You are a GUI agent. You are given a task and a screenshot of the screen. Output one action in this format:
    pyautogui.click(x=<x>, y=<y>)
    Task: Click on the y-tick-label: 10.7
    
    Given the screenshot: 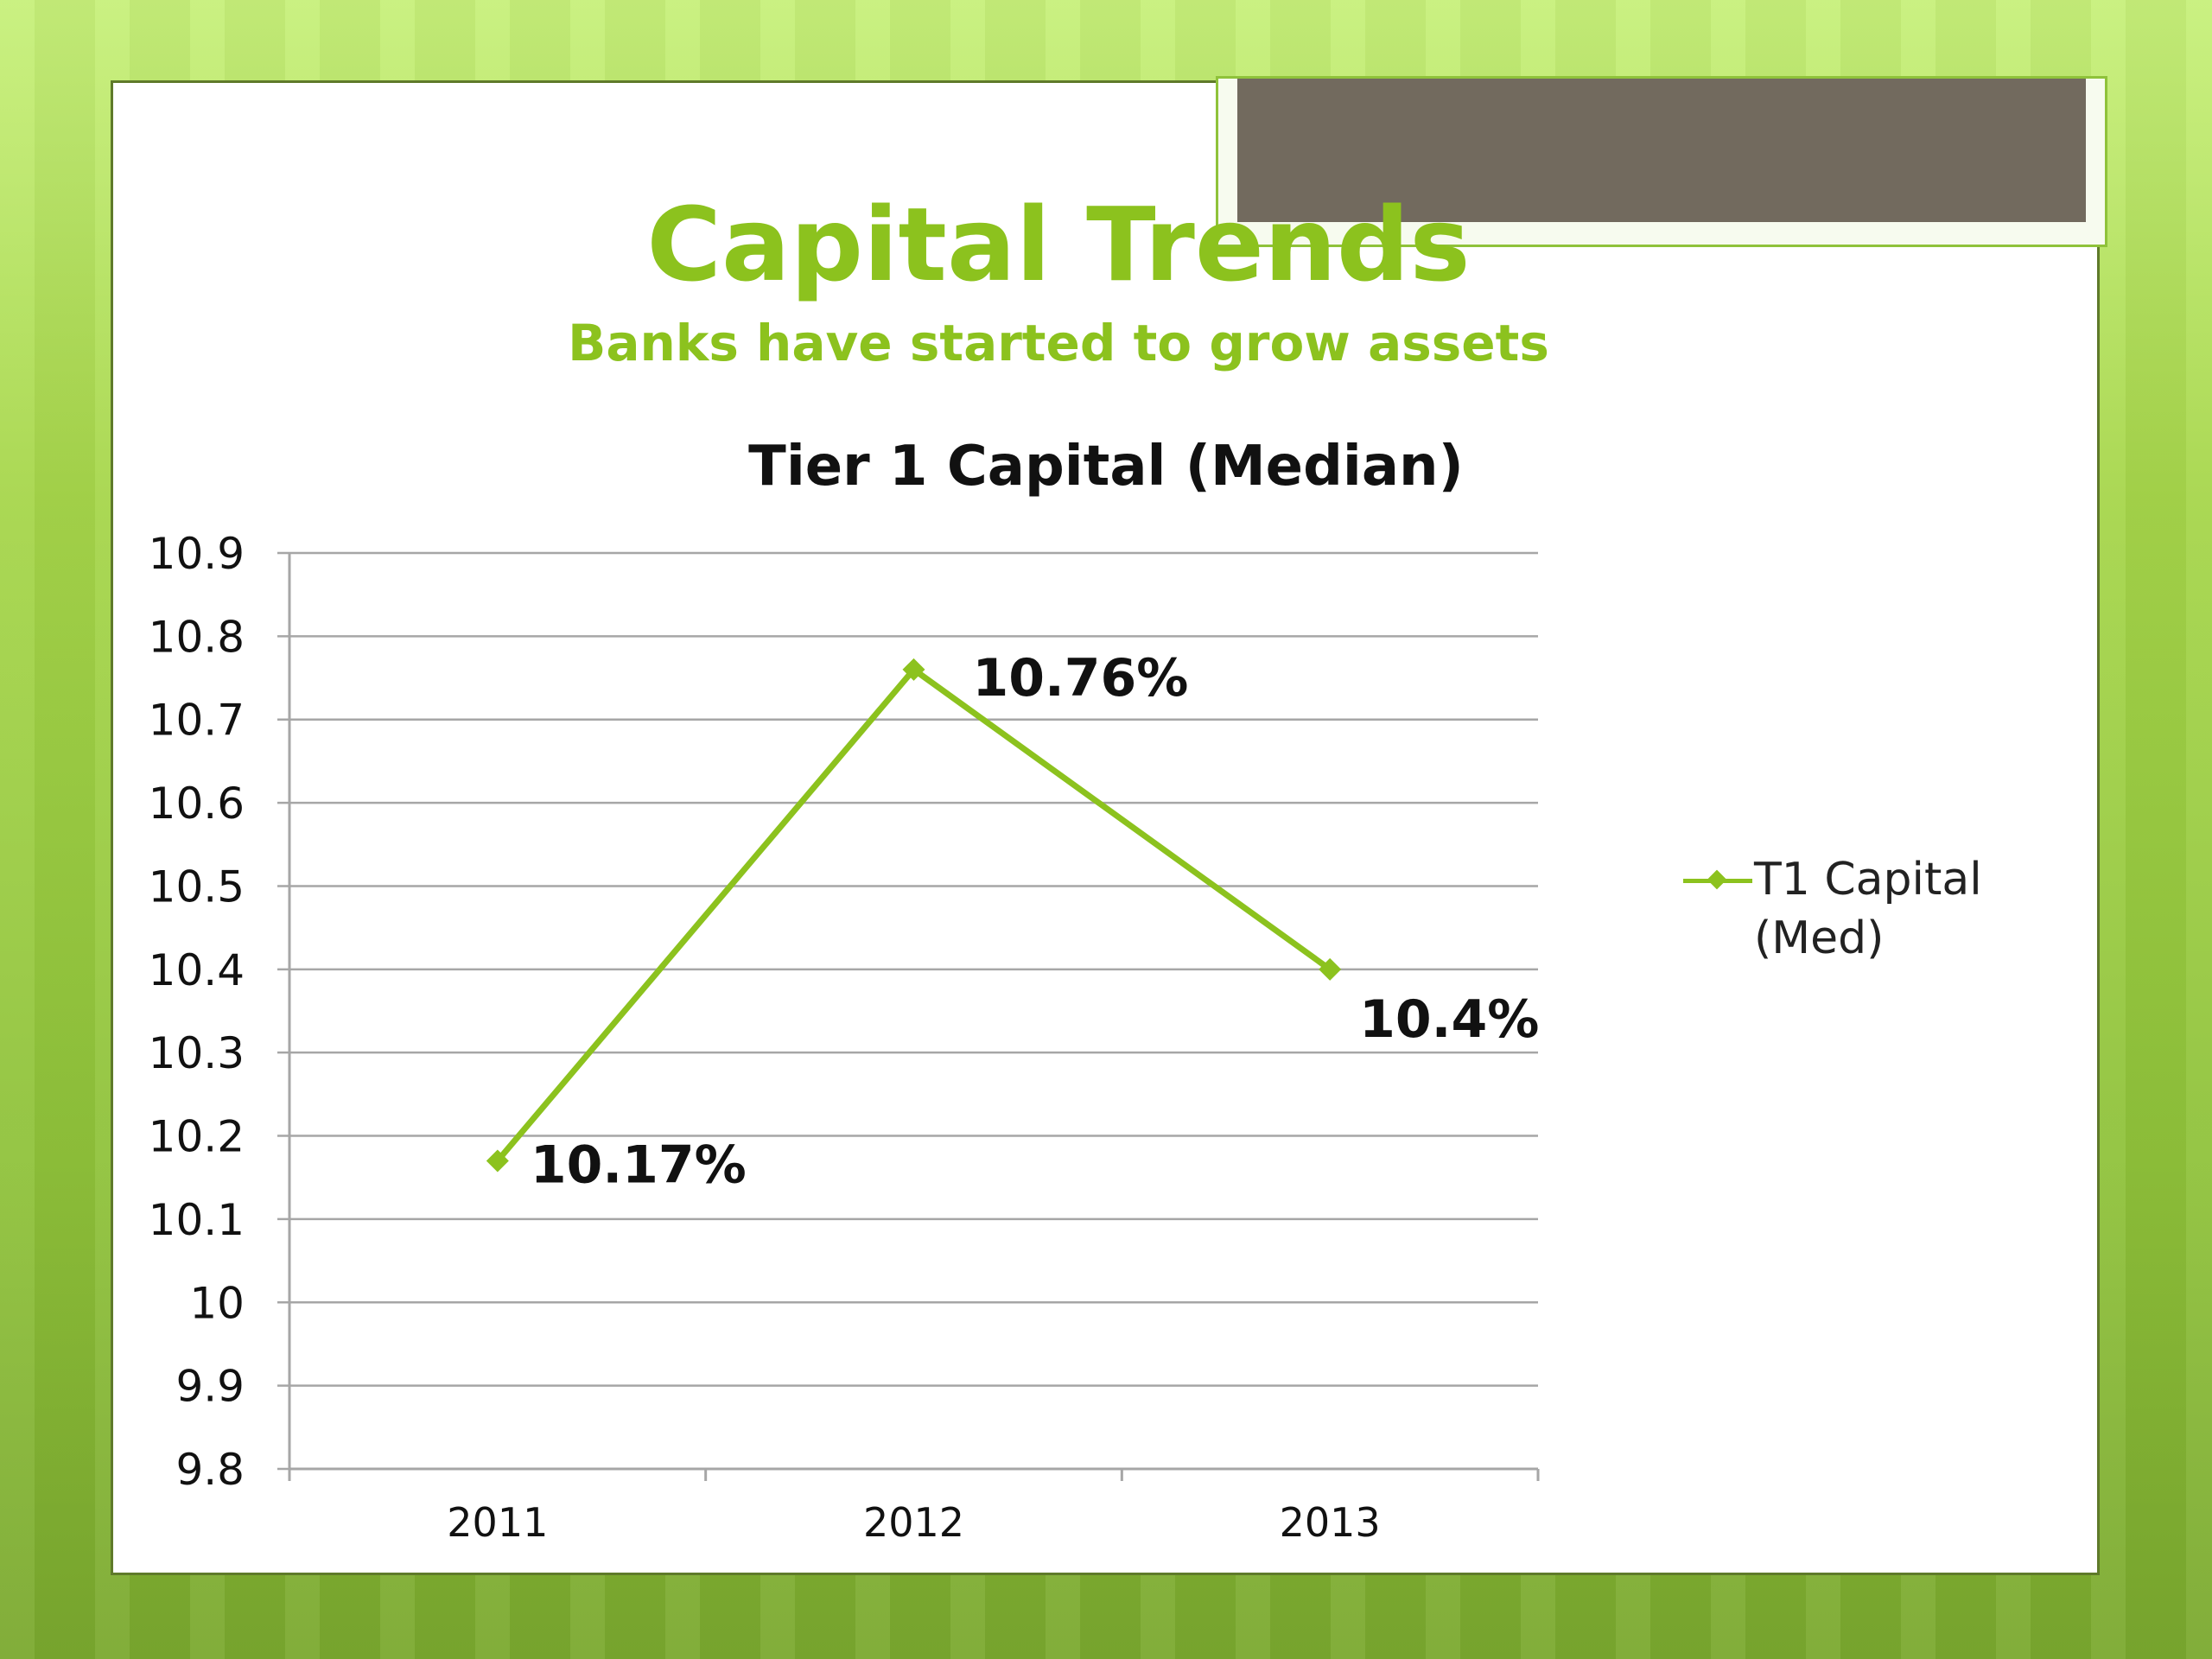 What is the action you would take?
    pyautogui.click(x=197, y=721)
    